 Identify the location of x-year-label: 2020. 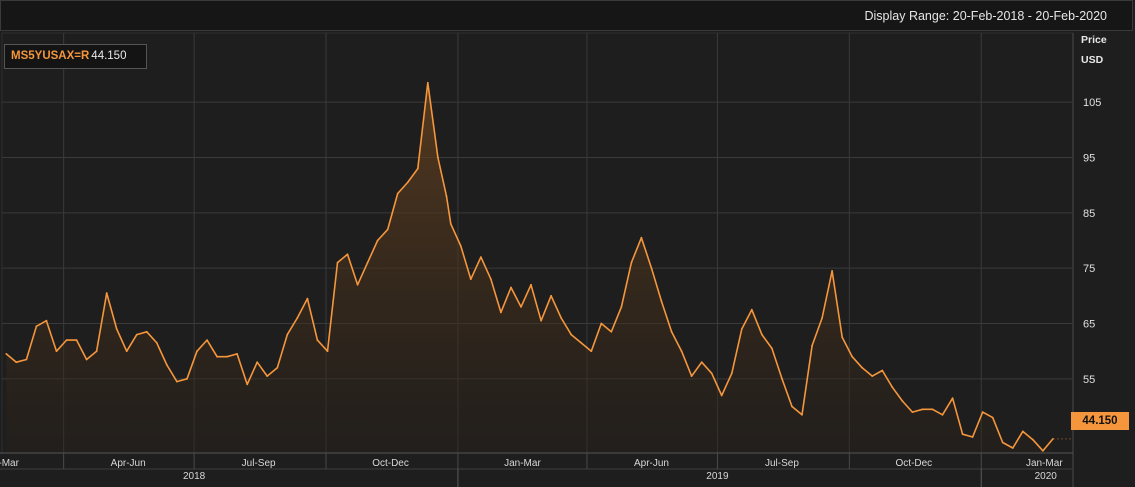
(1046, 476).